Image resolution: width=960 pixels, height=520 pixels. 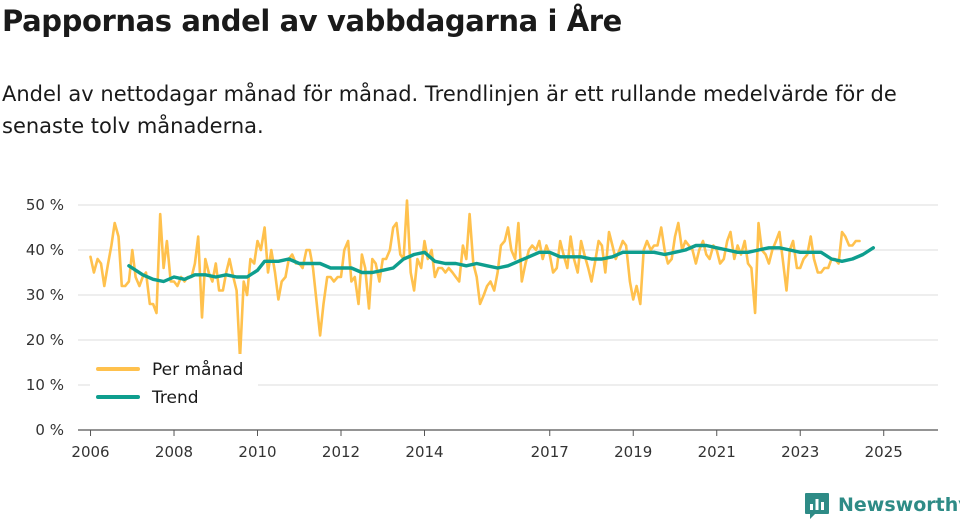 I want to click on y-tick-label: 0 %, so click(x=49, y=430).